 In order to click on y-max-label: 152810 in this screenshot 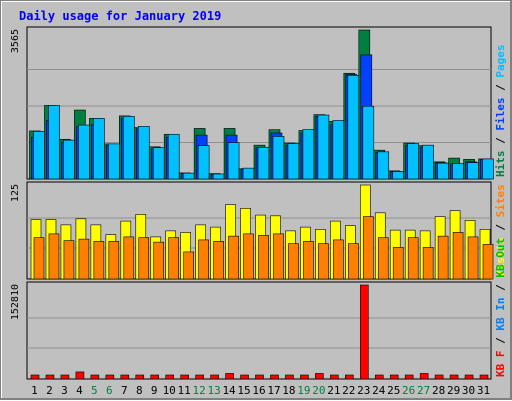, I will do `click(15, 302)`.